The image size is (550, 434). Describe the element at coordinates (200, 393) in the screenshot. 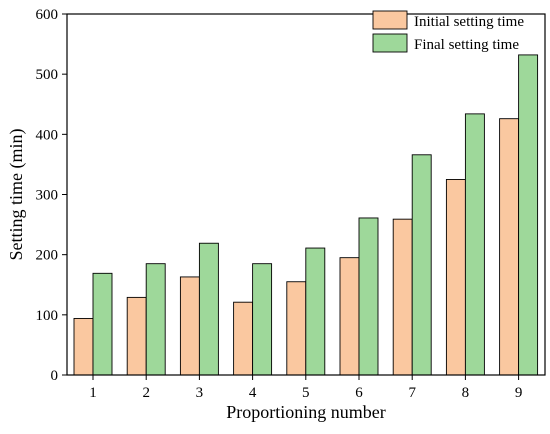

I see `x-tick-label: 3` at that location.